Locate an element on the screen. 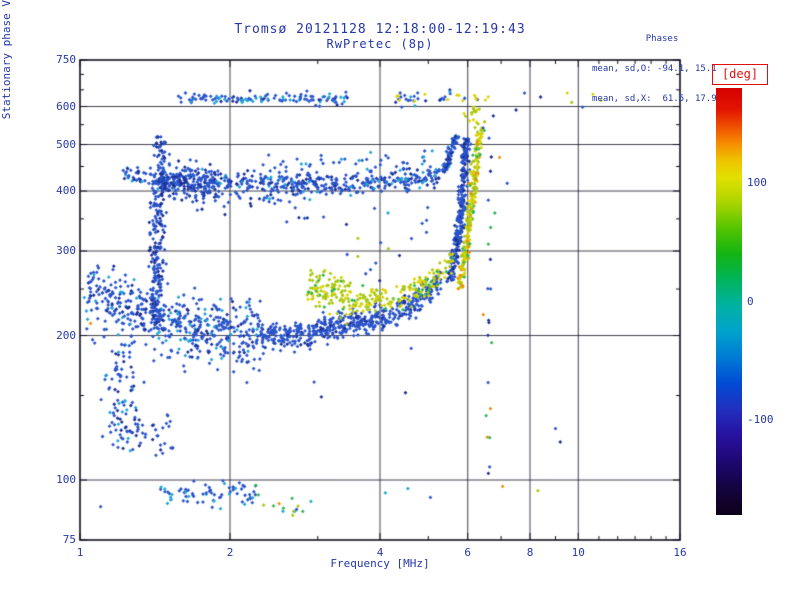 Image resolution: width=800 pixels, height=600 pixels. y-tick-label-100: 100 is located at coordinates (66, 480).